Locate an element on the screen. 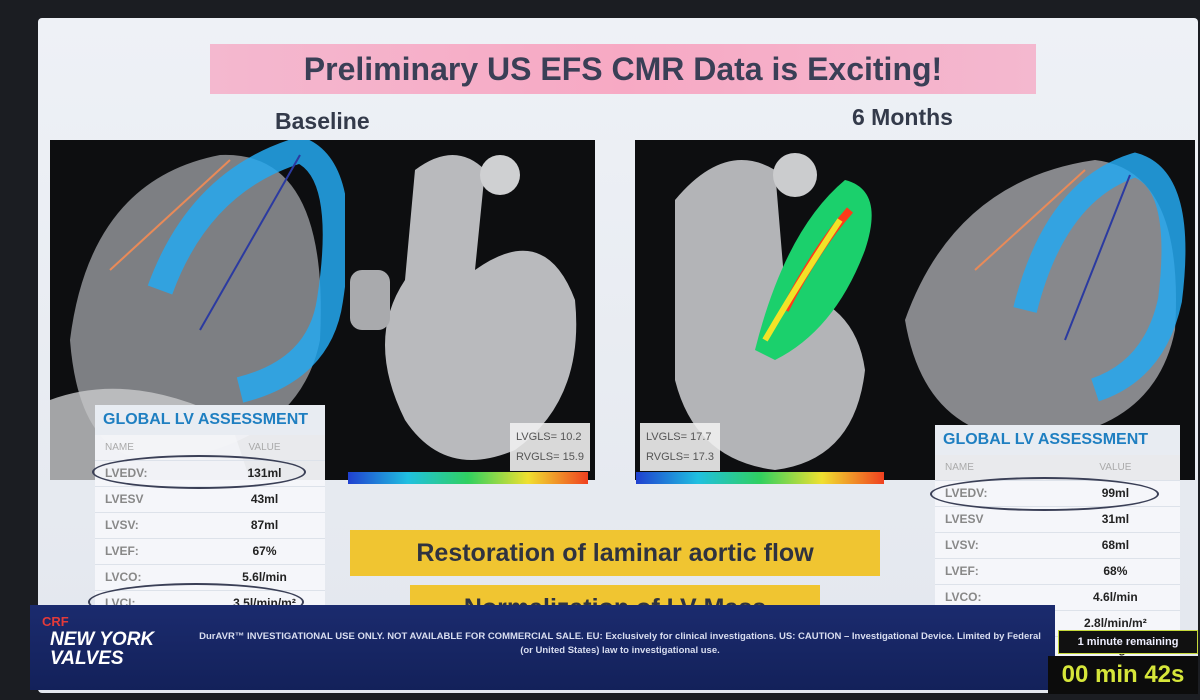  cell-value: 31ml is located at coordinates (1115, 519).